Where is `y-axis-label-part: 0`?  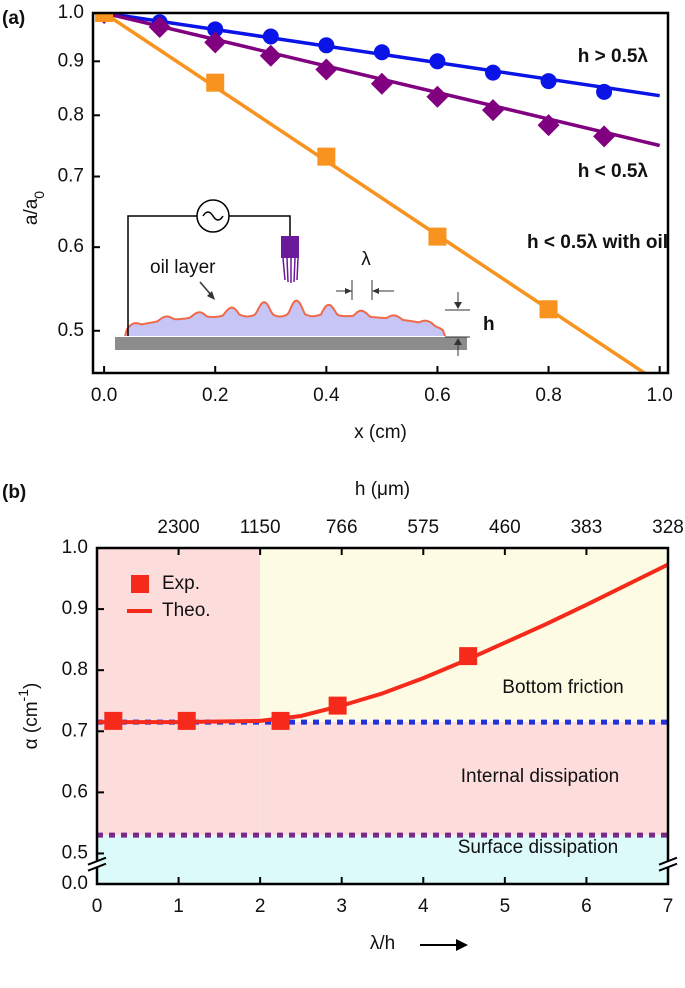 y-axis-label-part: 0 is located at coordinates (39, 195).